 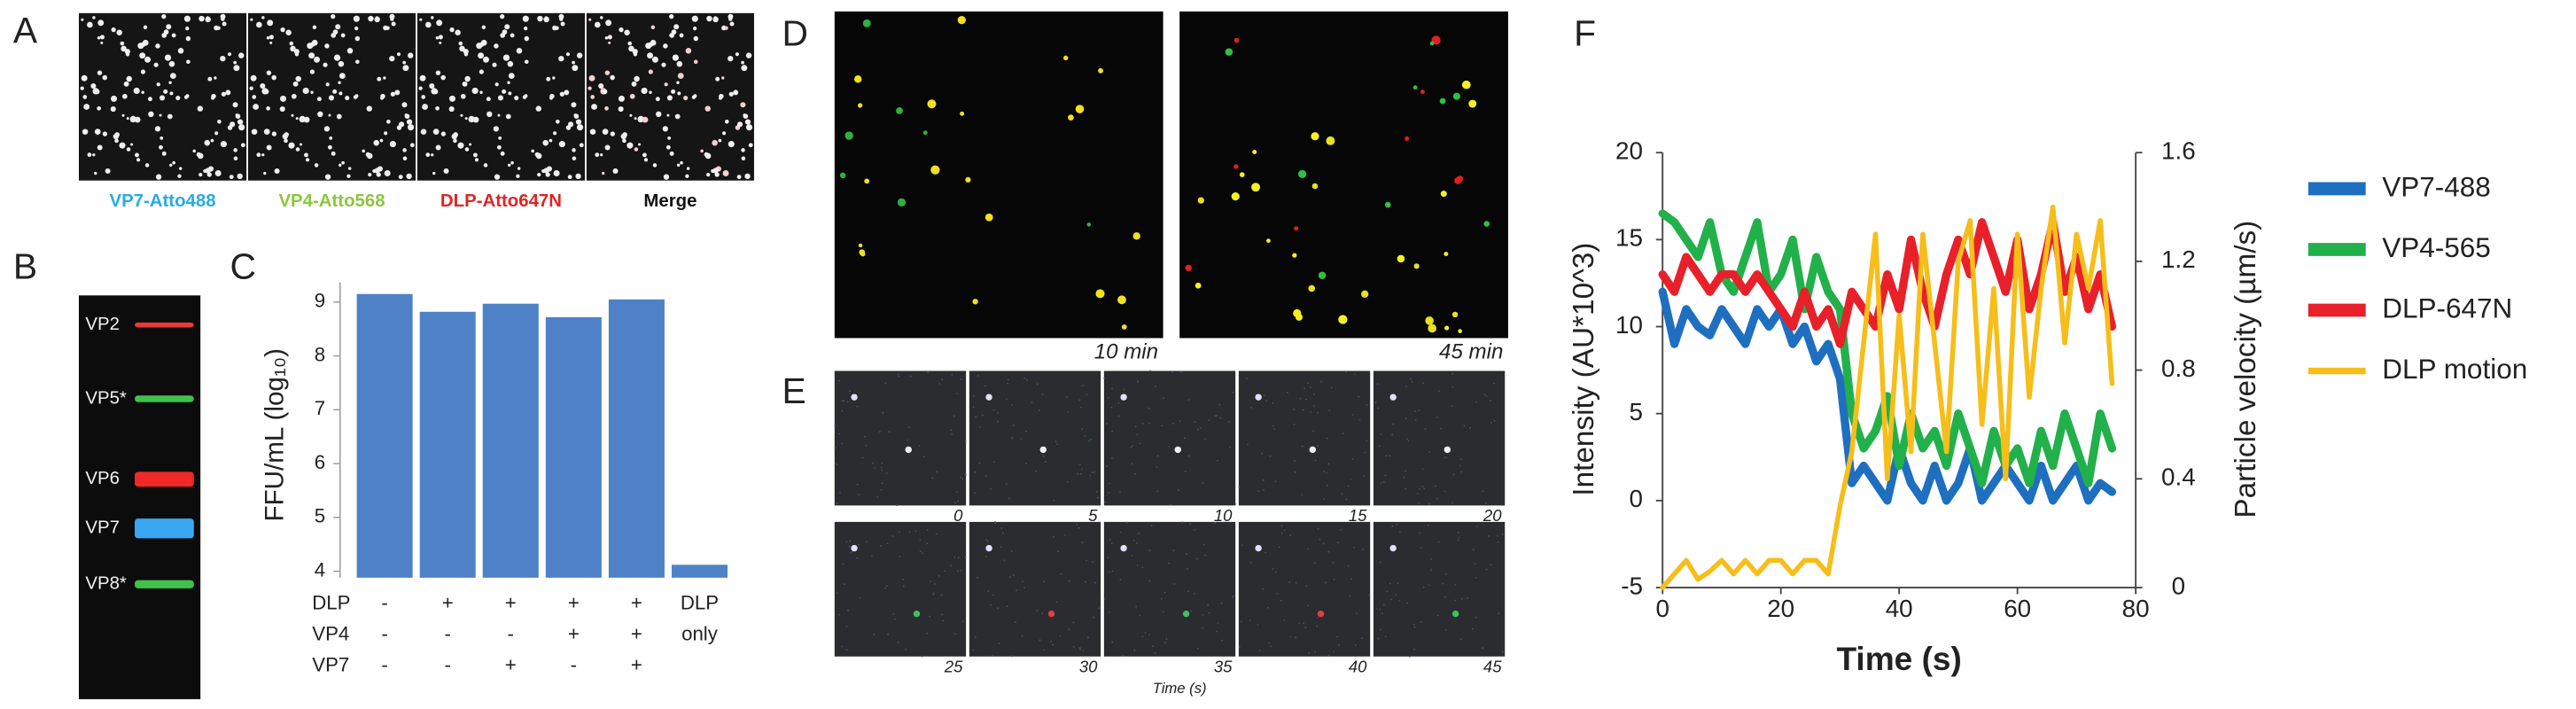 What do you see at coordinates (331, 602) in the screenshot?
I see `row-label: DLP` at bounding box center [331, 602].